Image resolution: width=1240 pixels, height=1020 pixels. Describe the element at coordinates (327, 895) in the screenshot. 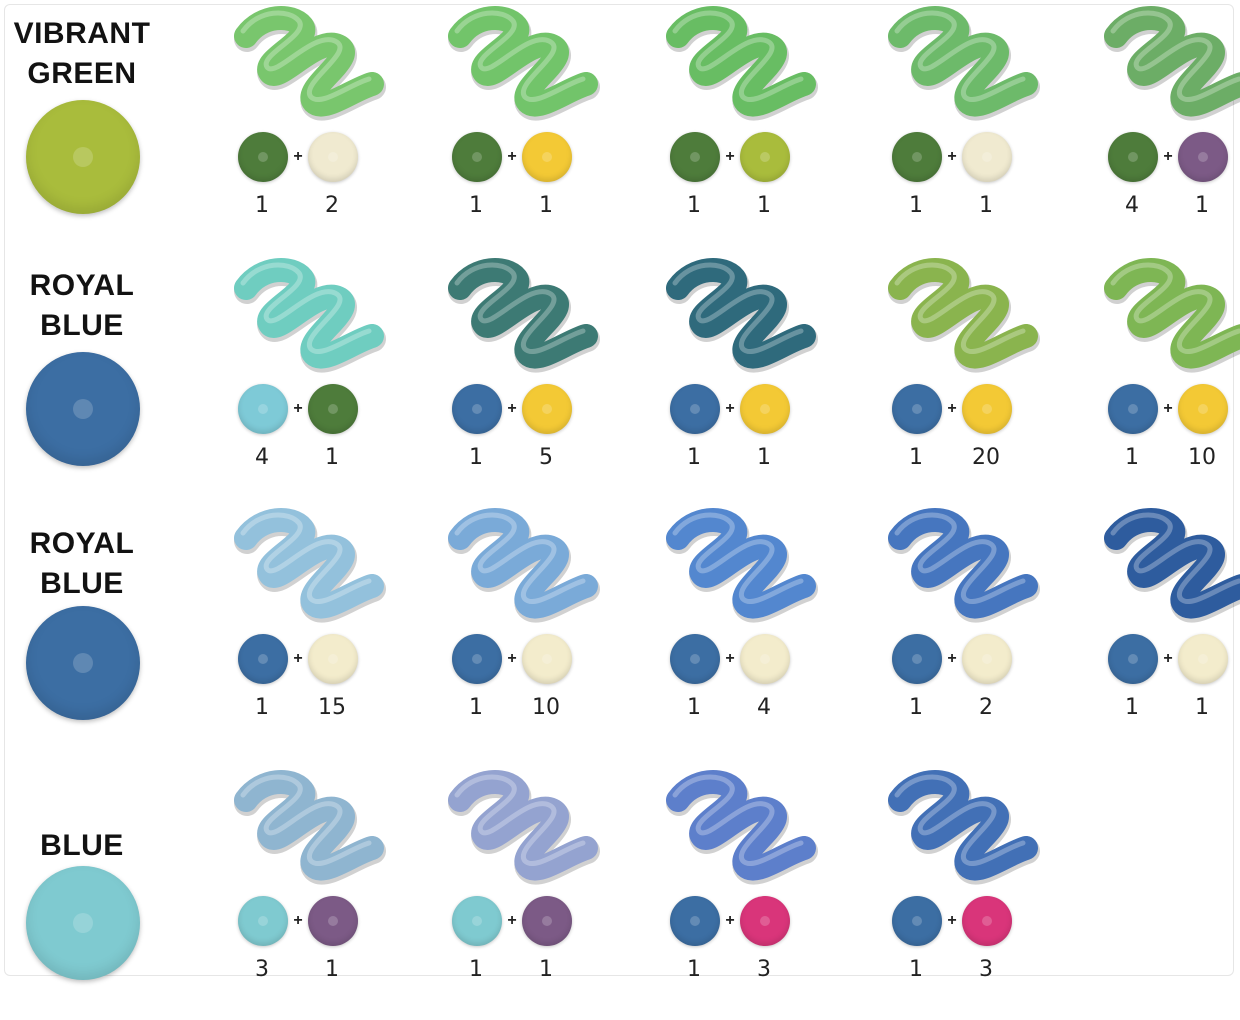

I see `mix-cell: +3 1` at that location.